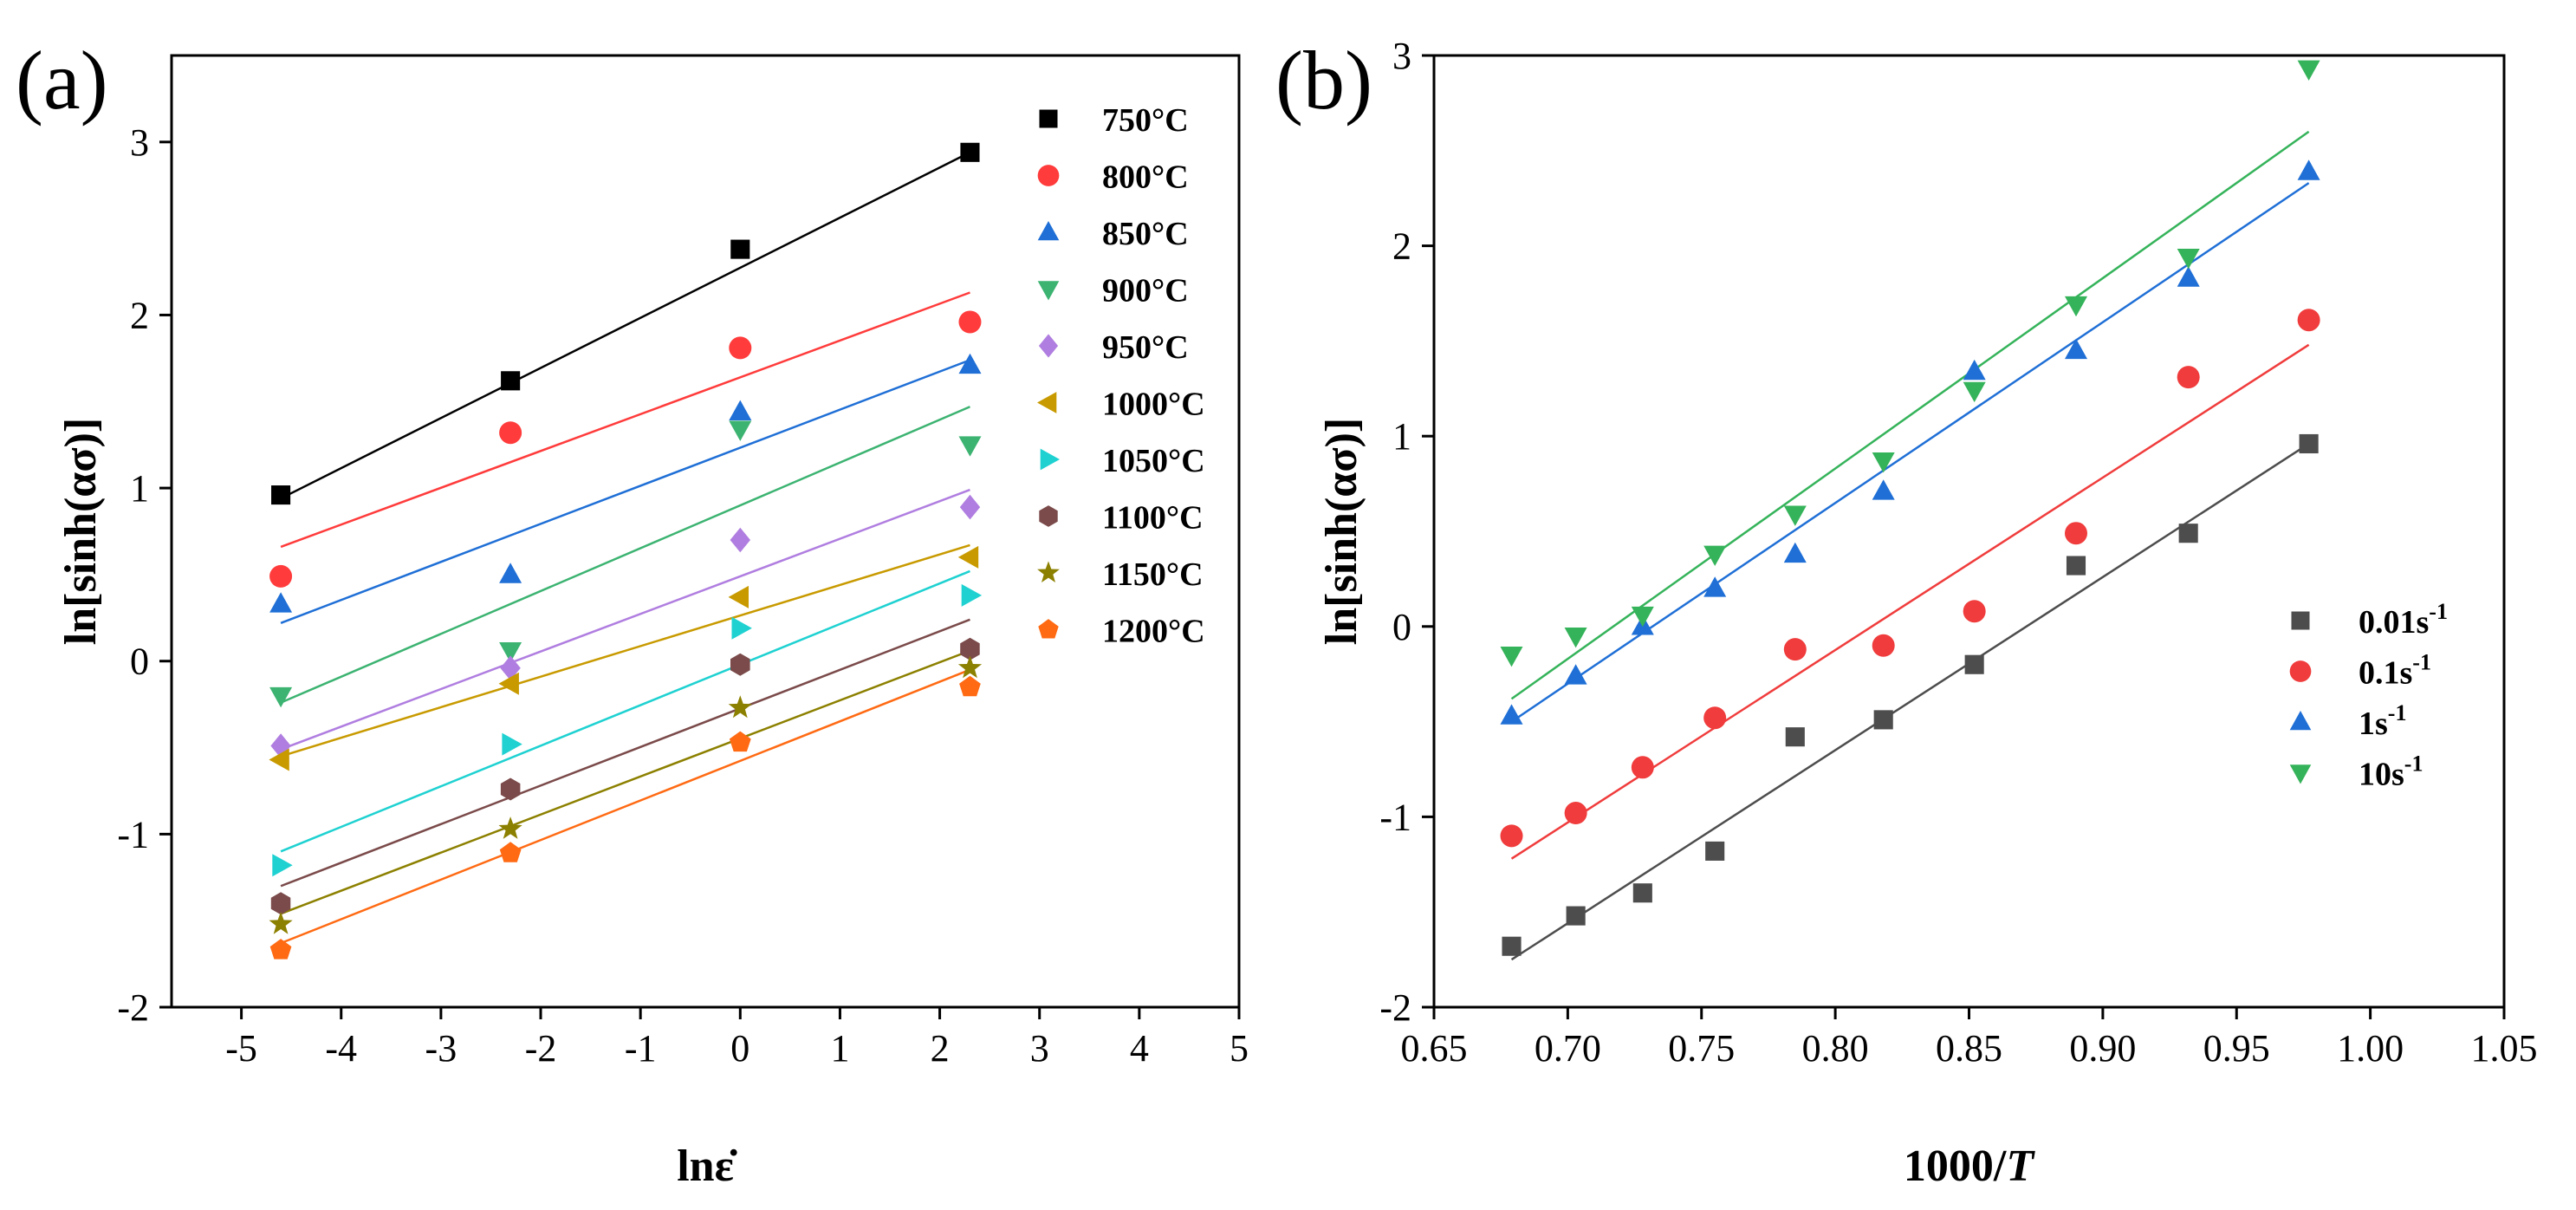  Describe the element at coordinates (1145, 348) in the screenshot. I see `legend-label: 950°C` at that location.